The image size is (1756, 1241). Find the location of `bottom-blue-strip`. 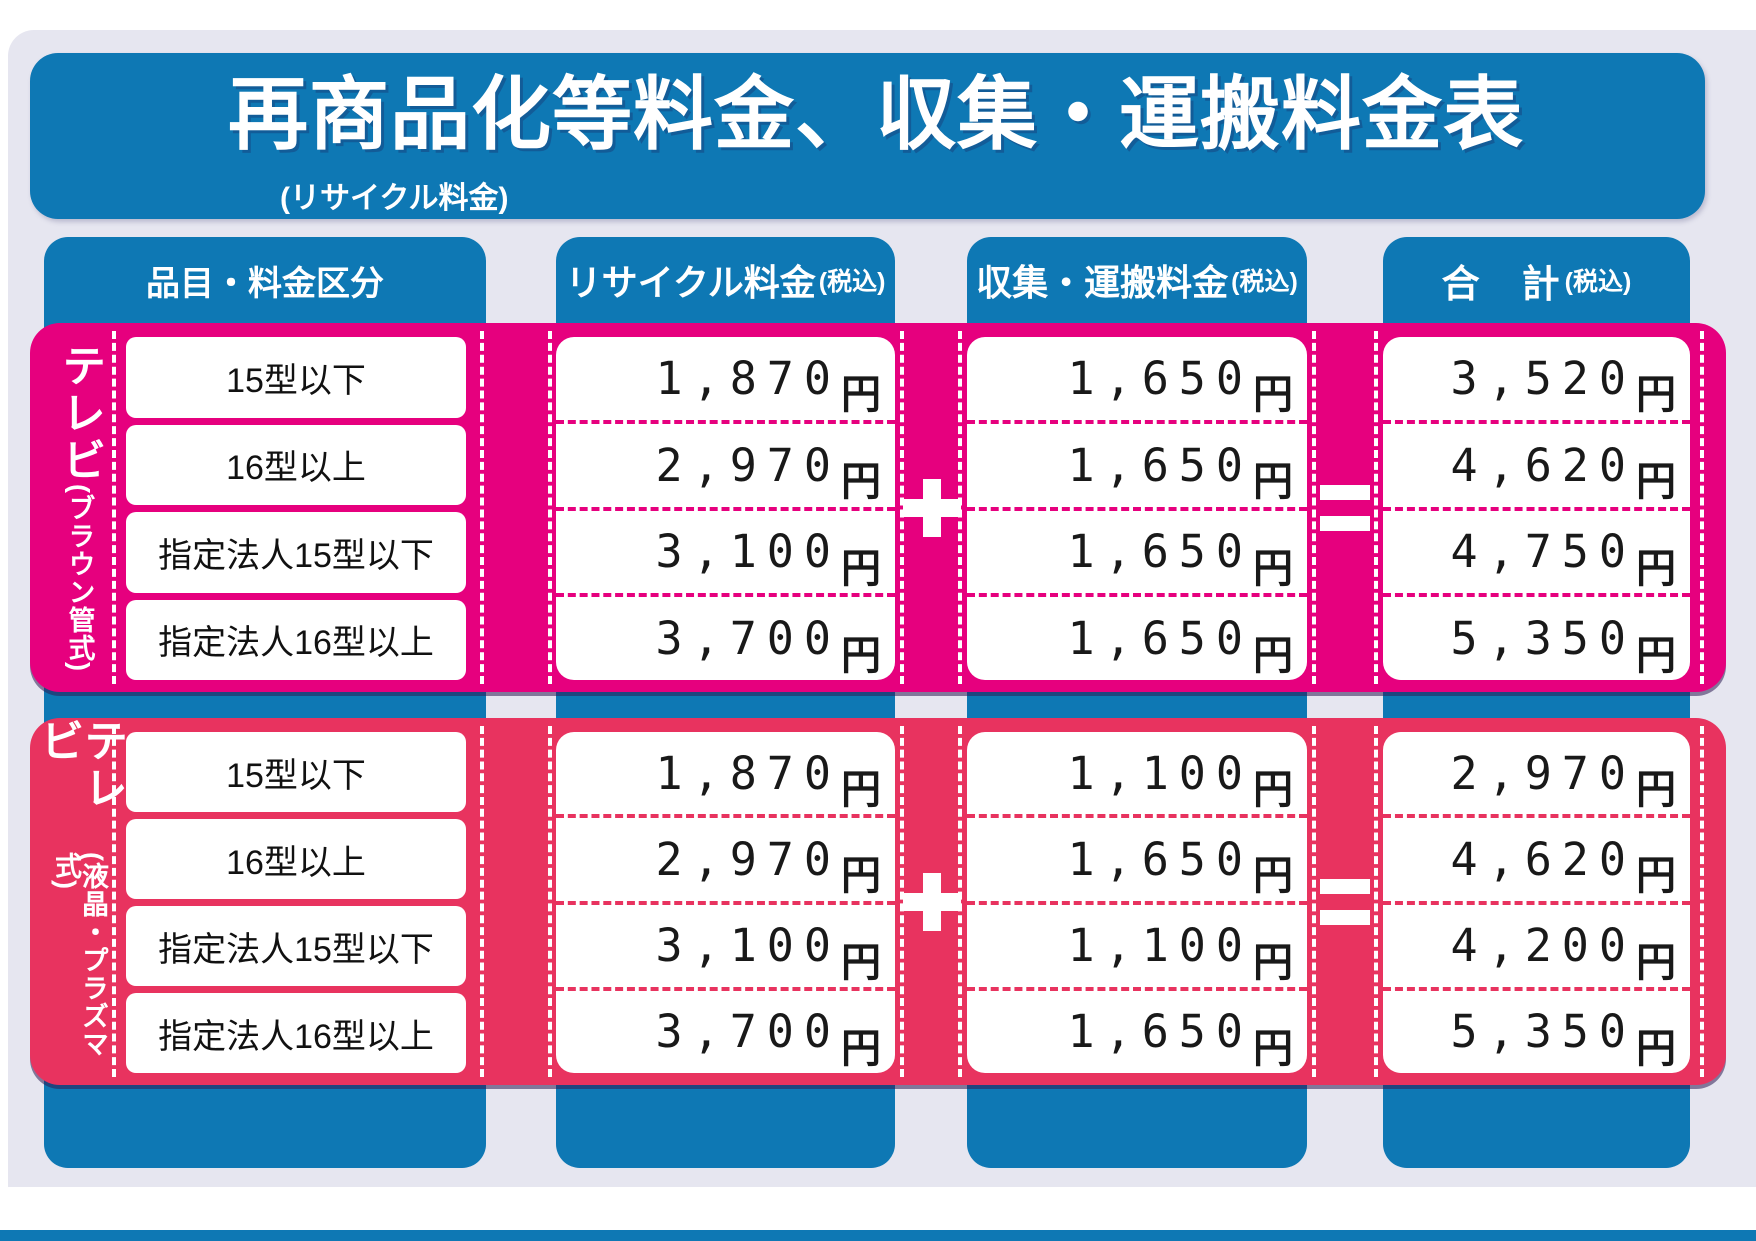

bottom-blue-strip is located at coordinates (878, 1235).